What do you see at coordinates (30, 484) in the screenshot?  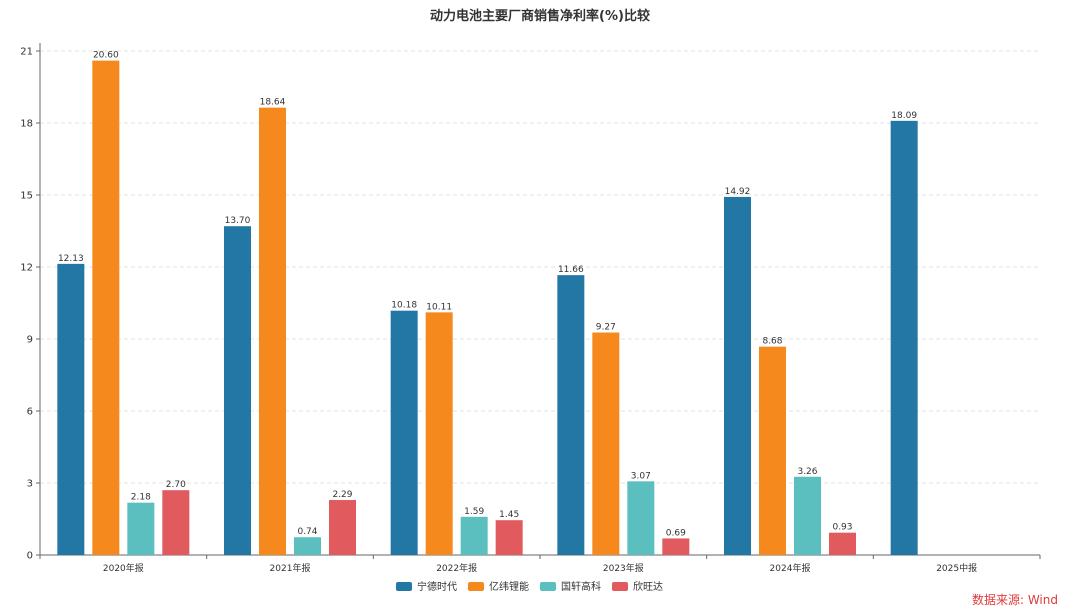 I see `y-tick-label: 3` at bounding box center [30, 484].